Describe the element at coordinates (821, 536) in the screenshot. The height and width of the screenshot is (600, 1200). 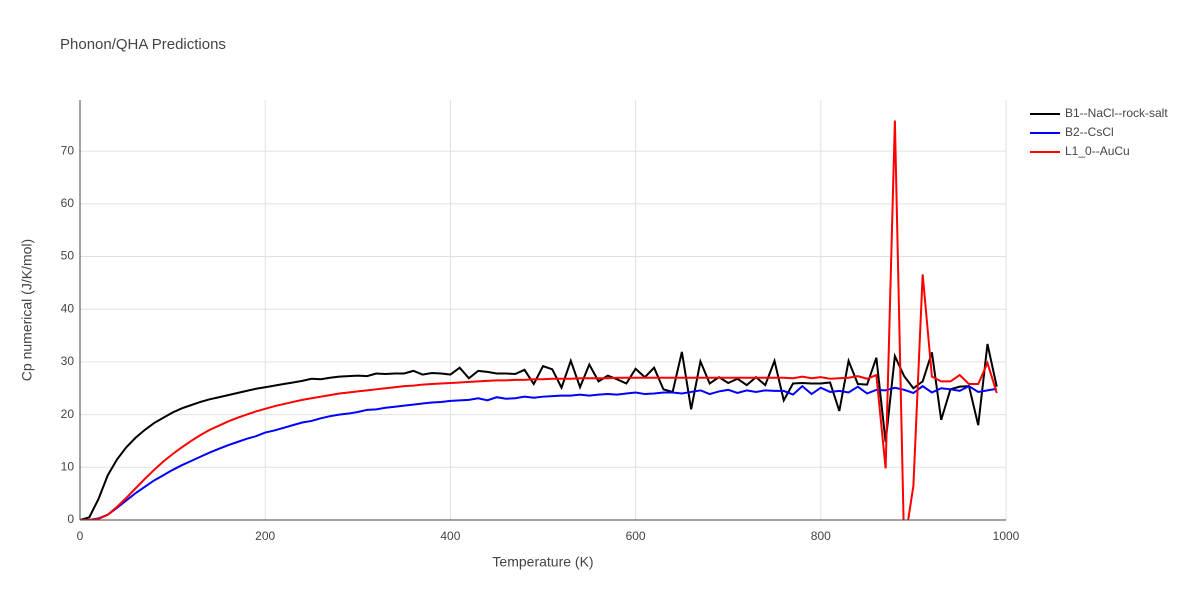
I see `x-tick-label: 800` at that location.